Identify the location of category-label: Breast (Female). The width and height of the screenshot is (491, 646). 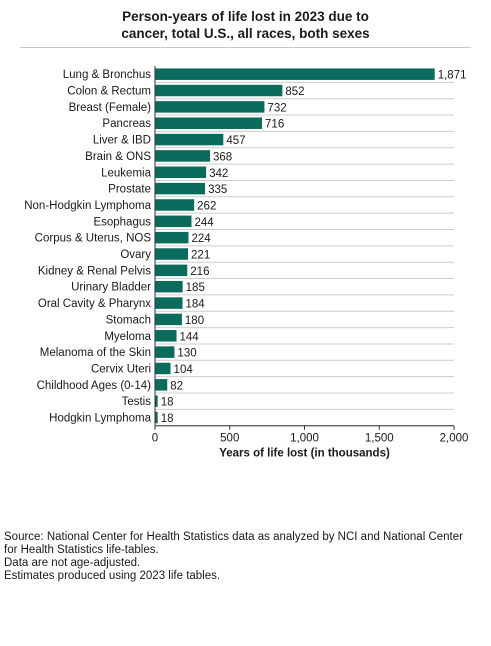
(110, 108).